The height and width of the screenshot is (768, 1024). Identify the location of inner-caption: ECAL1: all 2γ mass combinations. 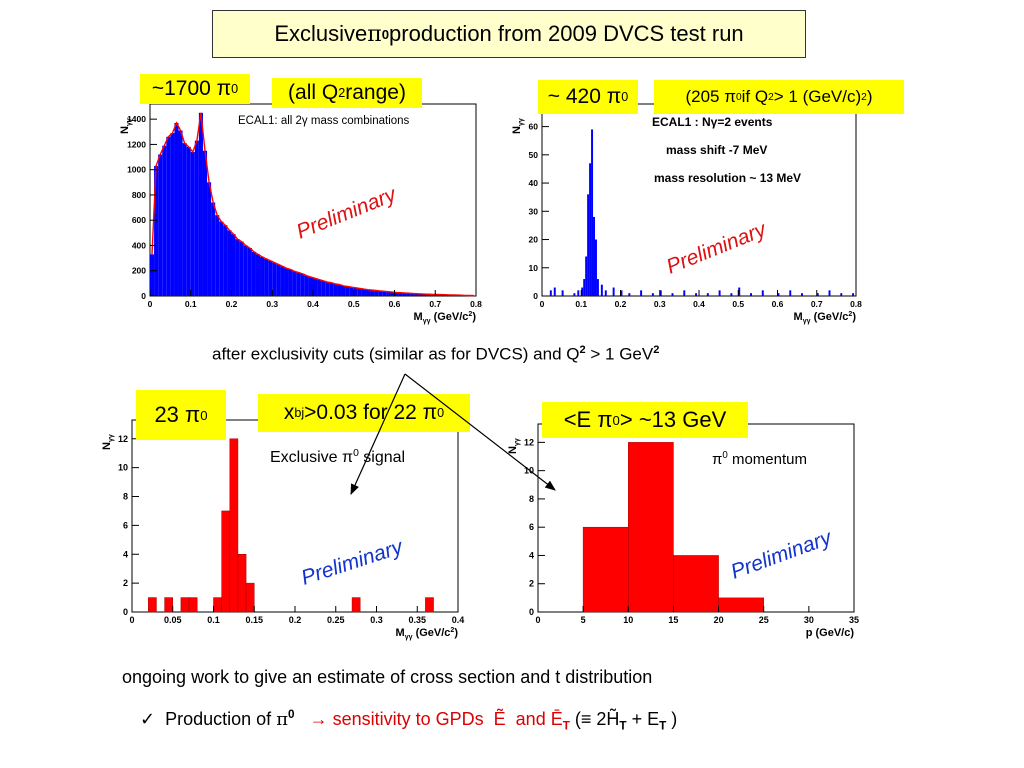
(324, 121).